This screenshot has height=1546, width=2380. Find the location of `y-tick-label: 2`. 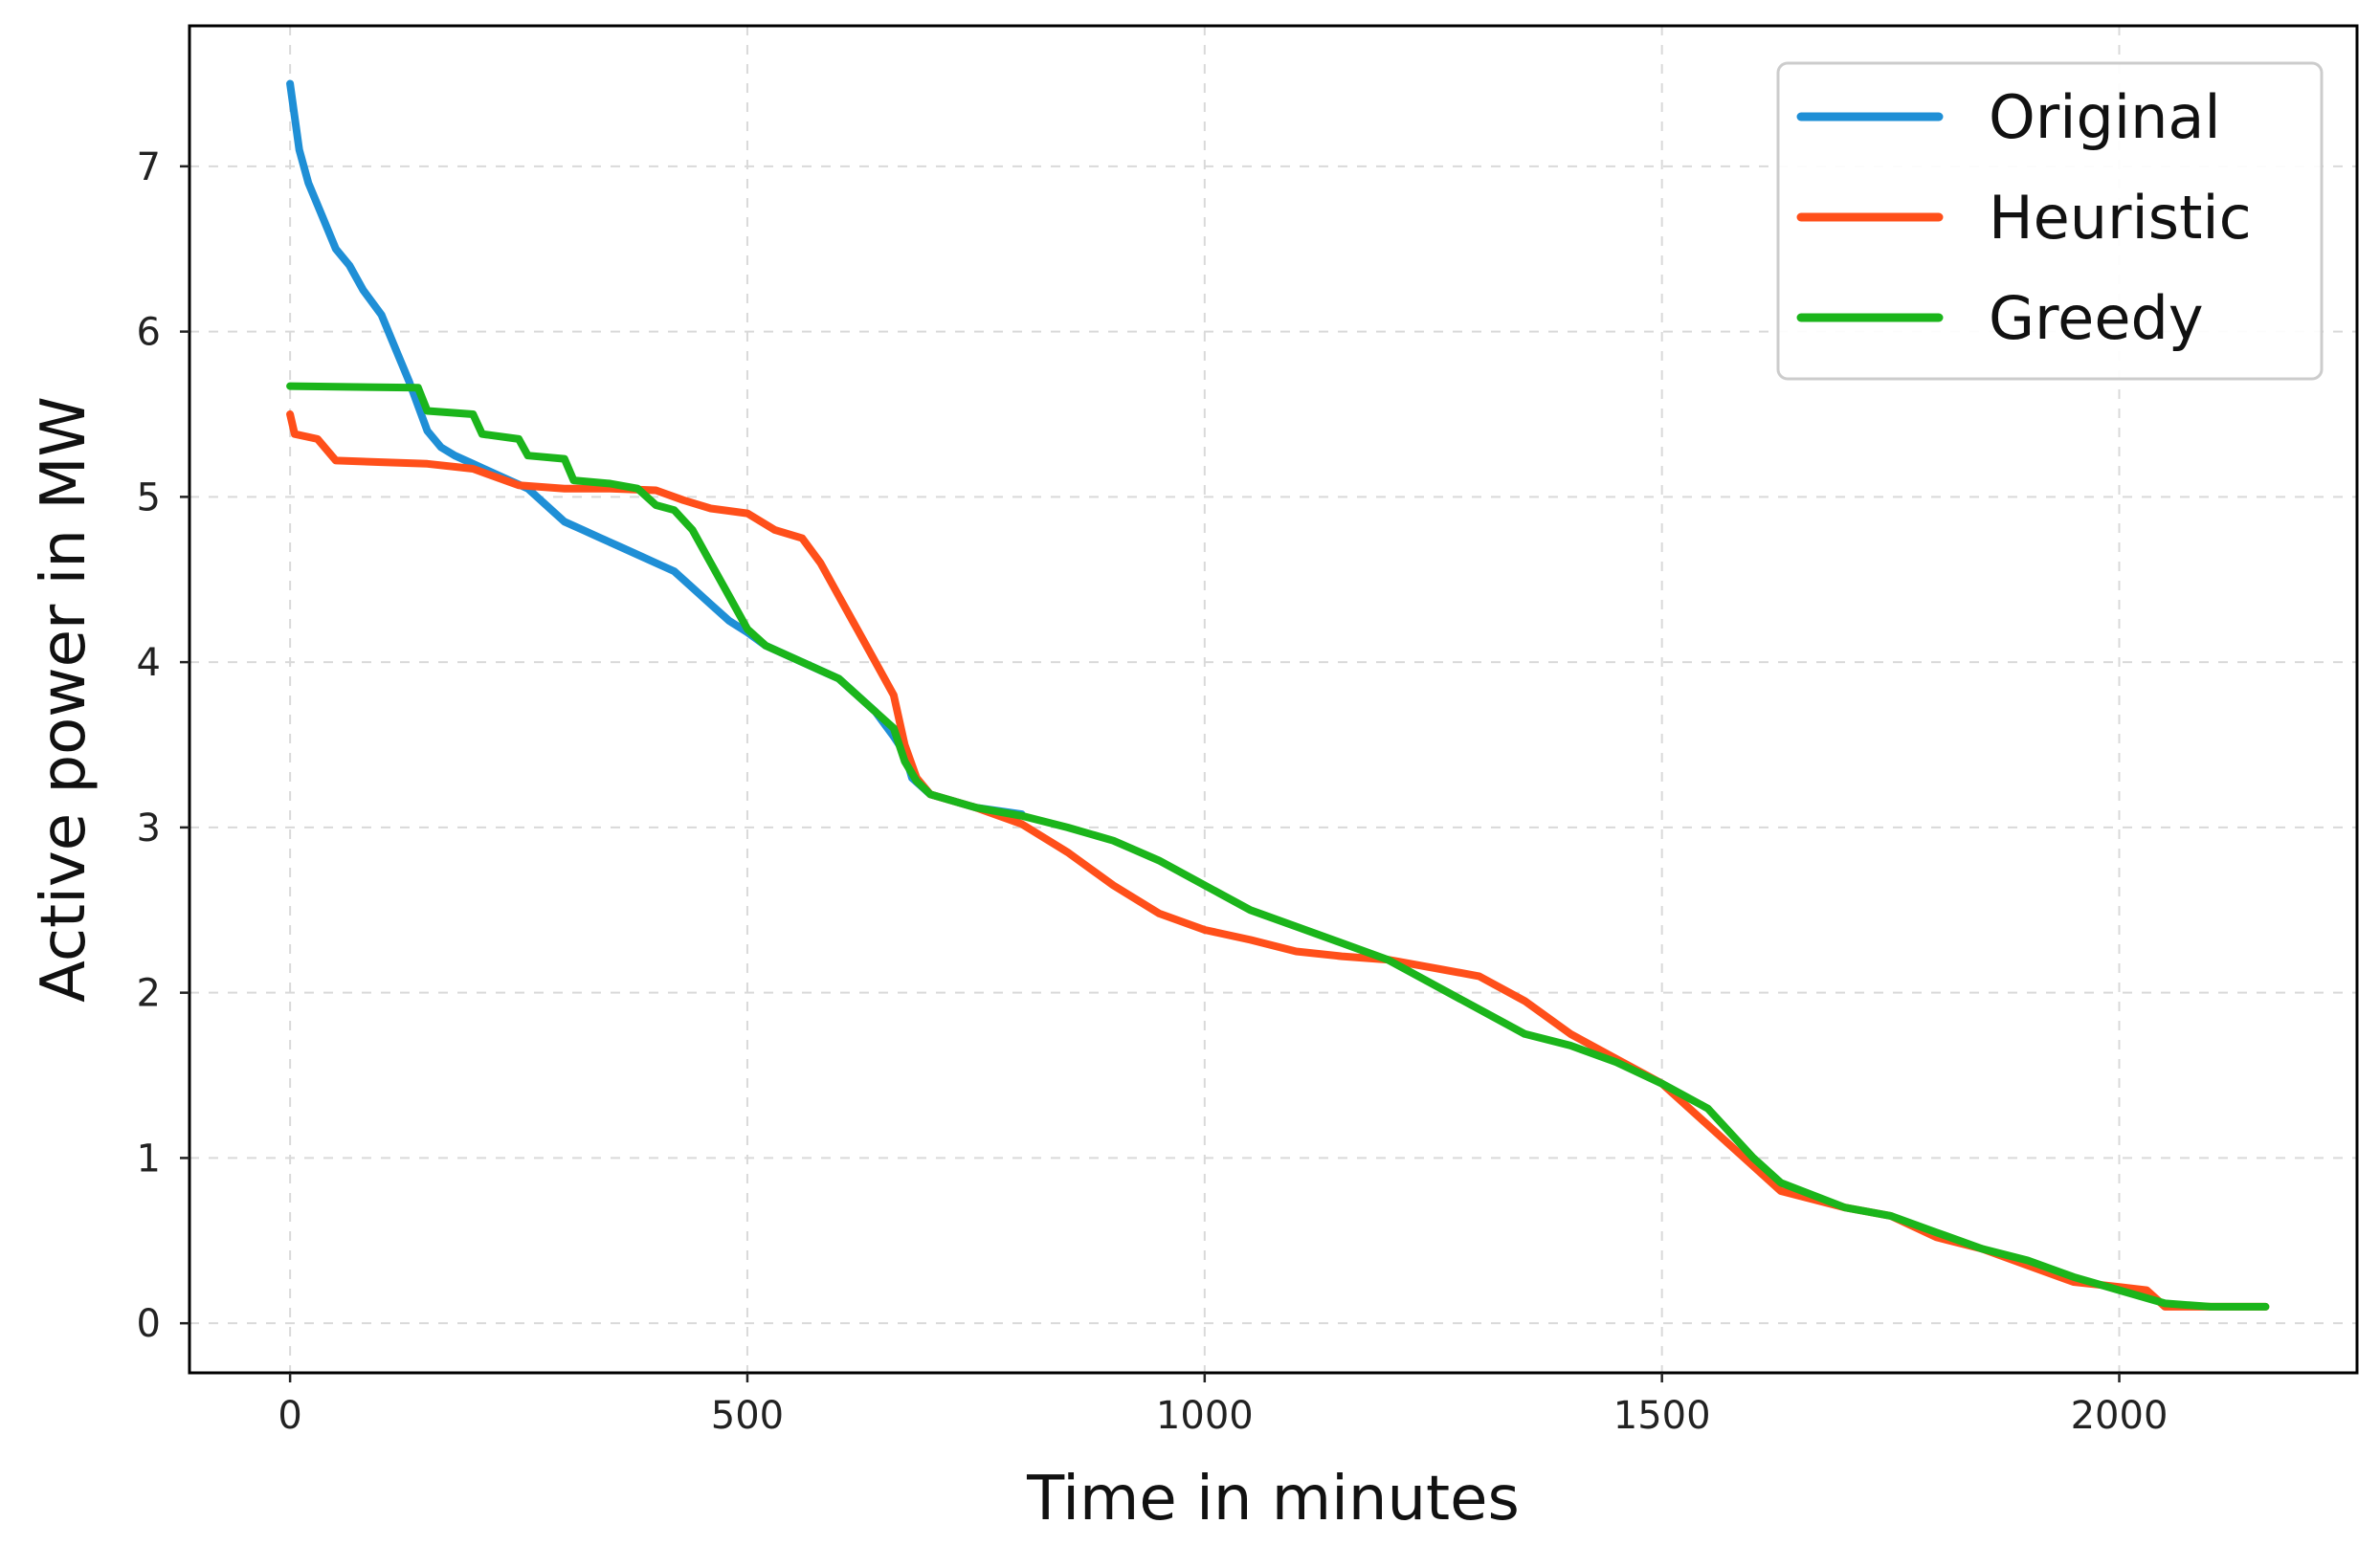

y-tick-label: 2 is located at coordinates (149, 994).